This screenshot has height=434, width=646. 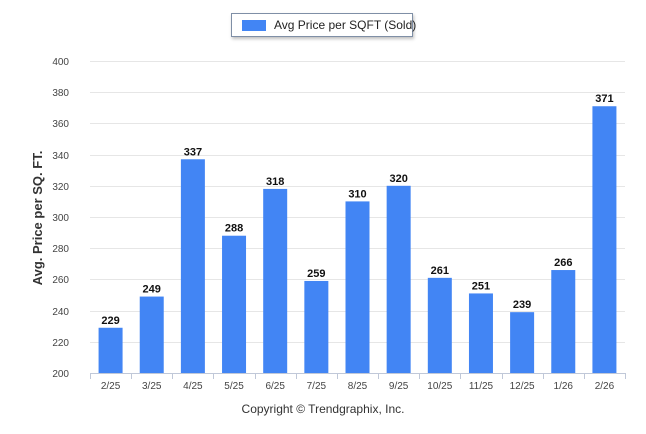 I want to click on copyright-text: Copyright © Trendgraphix, Inc., so click(x=323, y=409).